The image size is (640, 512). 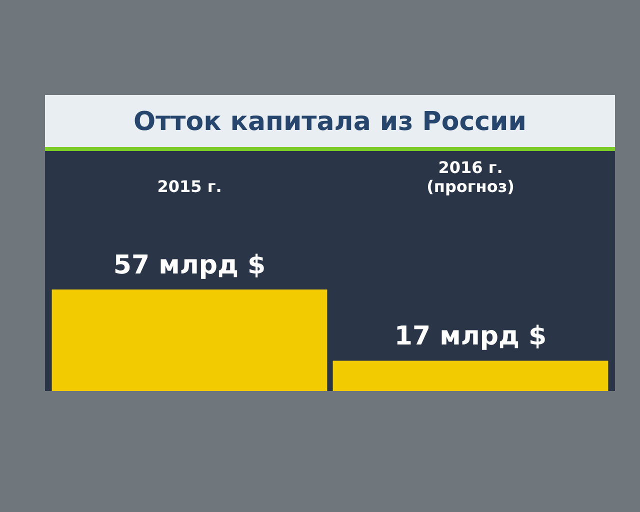 What do you see at coordinates (189, 186) in the screenshot?
I see `x-tick-label: 2015 г.` at bounding box center [189, 186].